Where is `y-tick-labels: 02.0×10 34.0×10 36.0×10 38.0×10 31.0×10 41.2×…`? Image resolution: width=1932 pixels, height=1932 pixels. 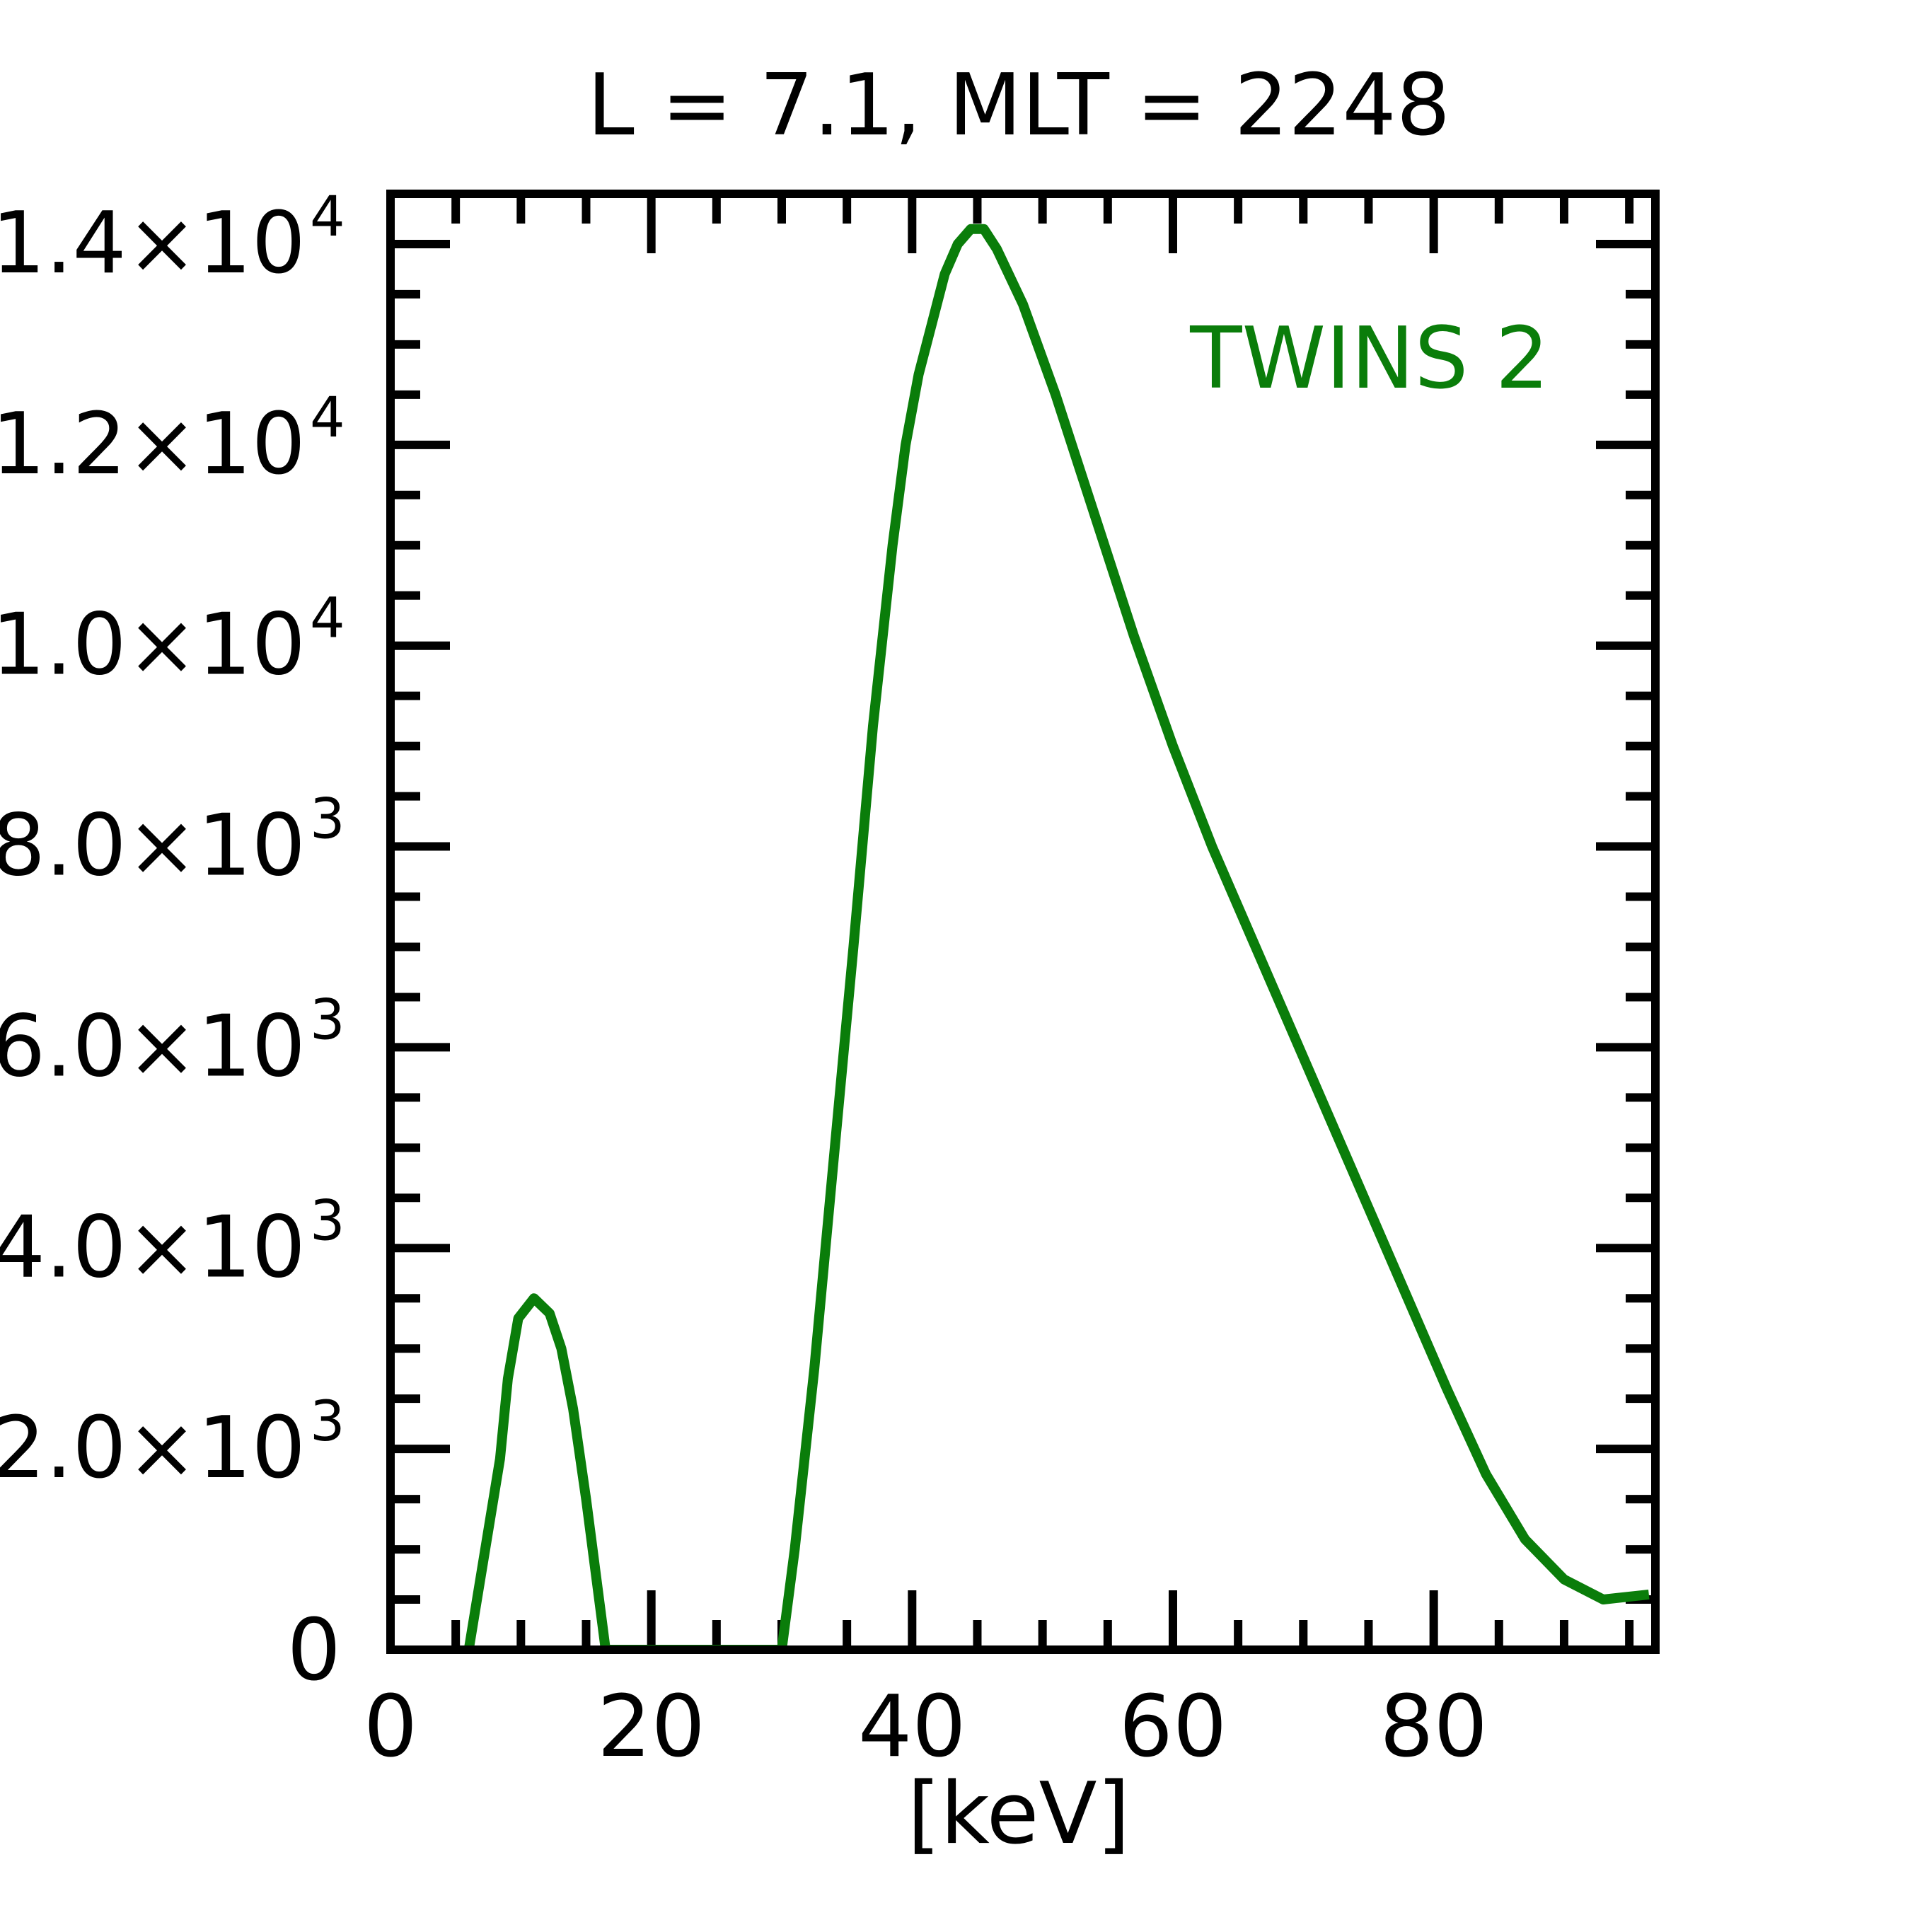 y-tick-labels: 02.0×10 34.0×10 36.0×10 38.0×10 31.0×10 41.2×… is located at coordinates (172, 942).